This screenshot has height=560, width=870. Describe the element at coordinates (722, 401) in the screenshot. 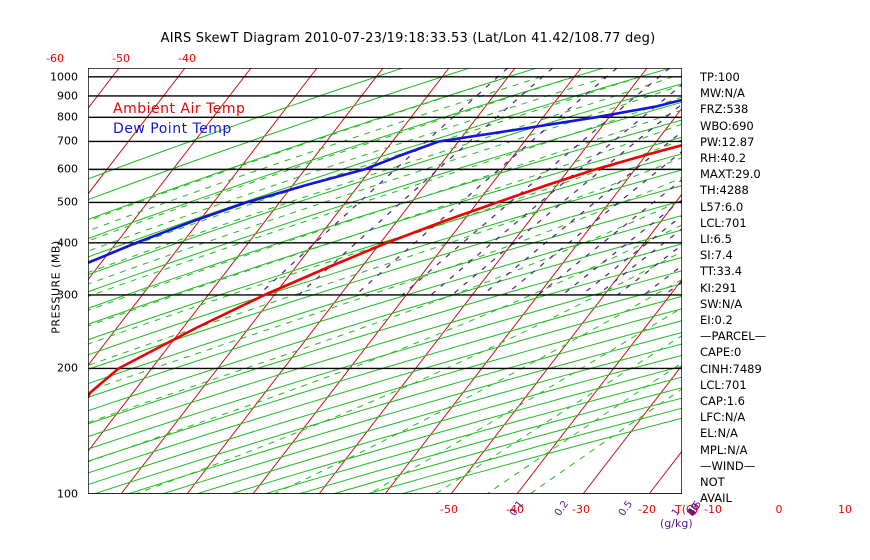

I see `index-cap16: CAP:1.6` at that location.